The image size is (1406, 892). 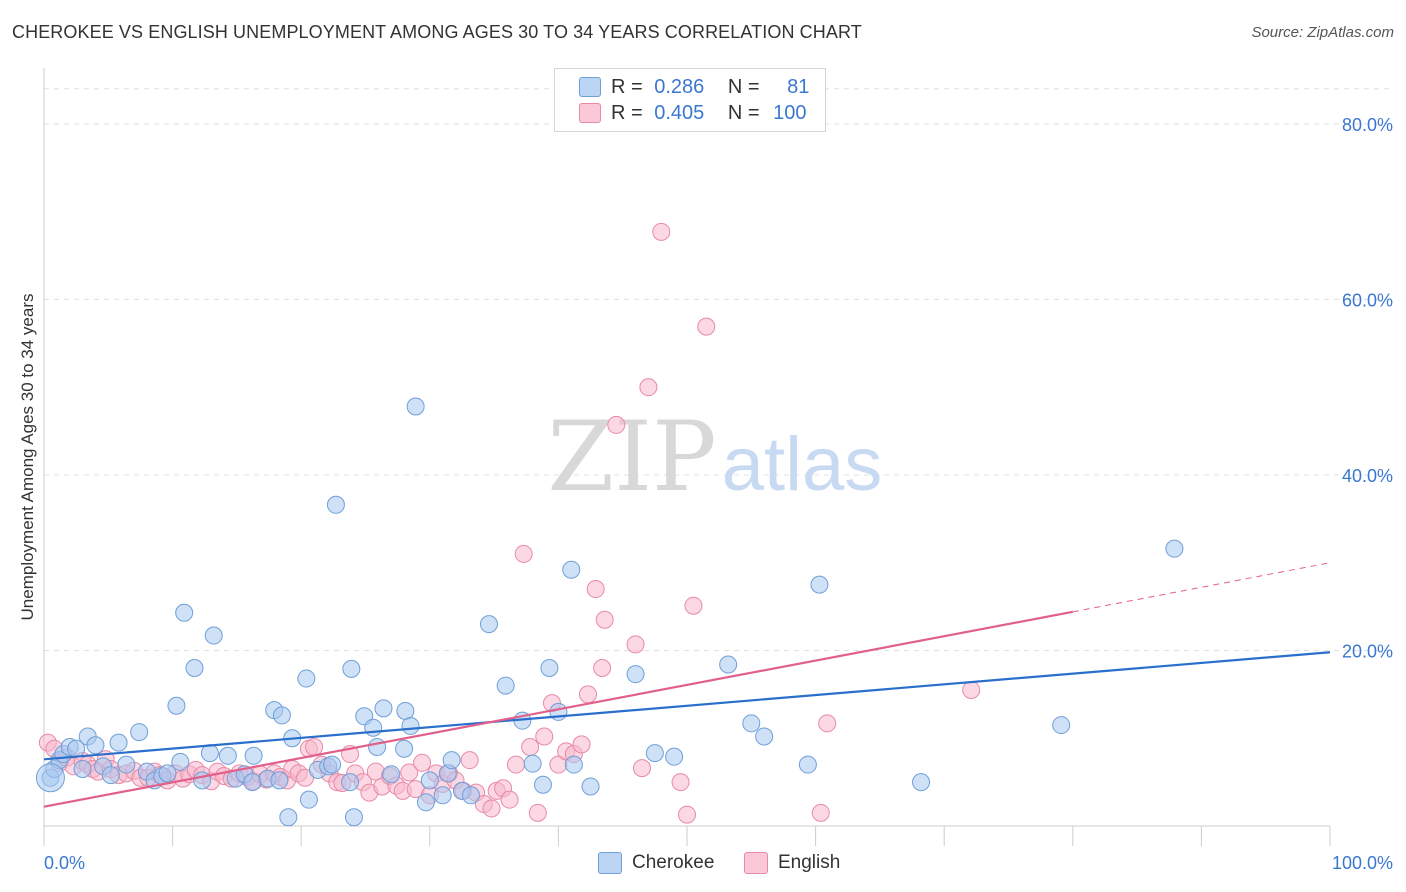 I want to click on watermark-zip: ZIP, so click(x=631, y=457).